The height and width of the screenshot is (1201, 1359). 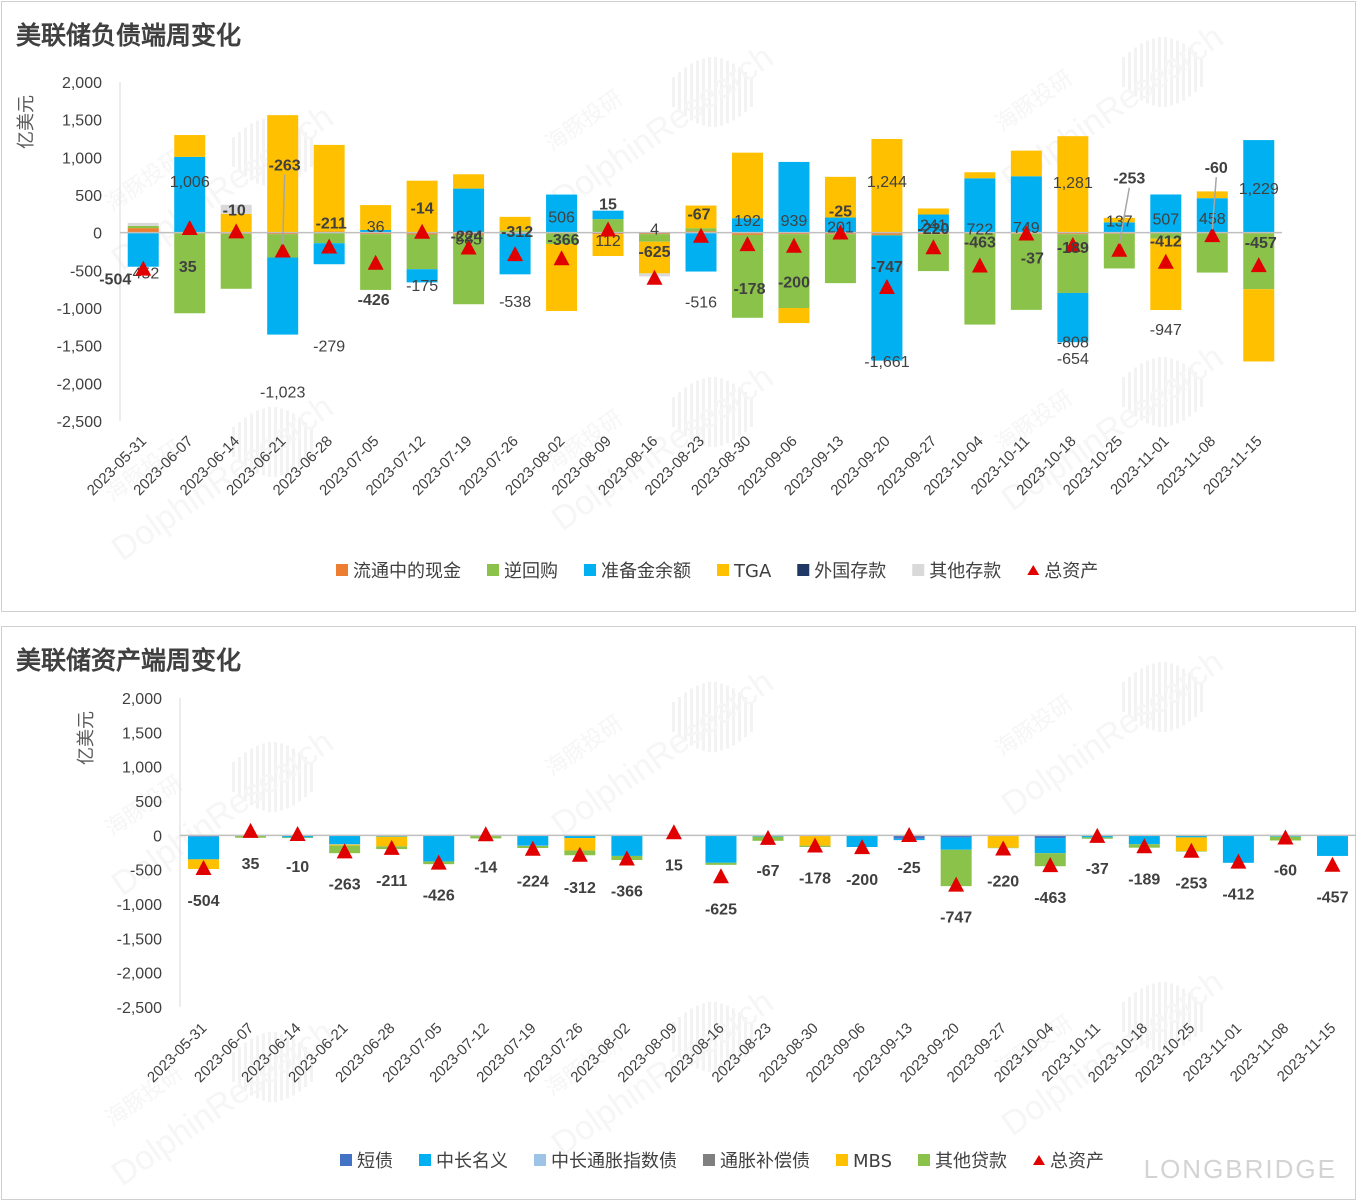 I want to click on total-assets-label: -10, so click(x=234, y=210).